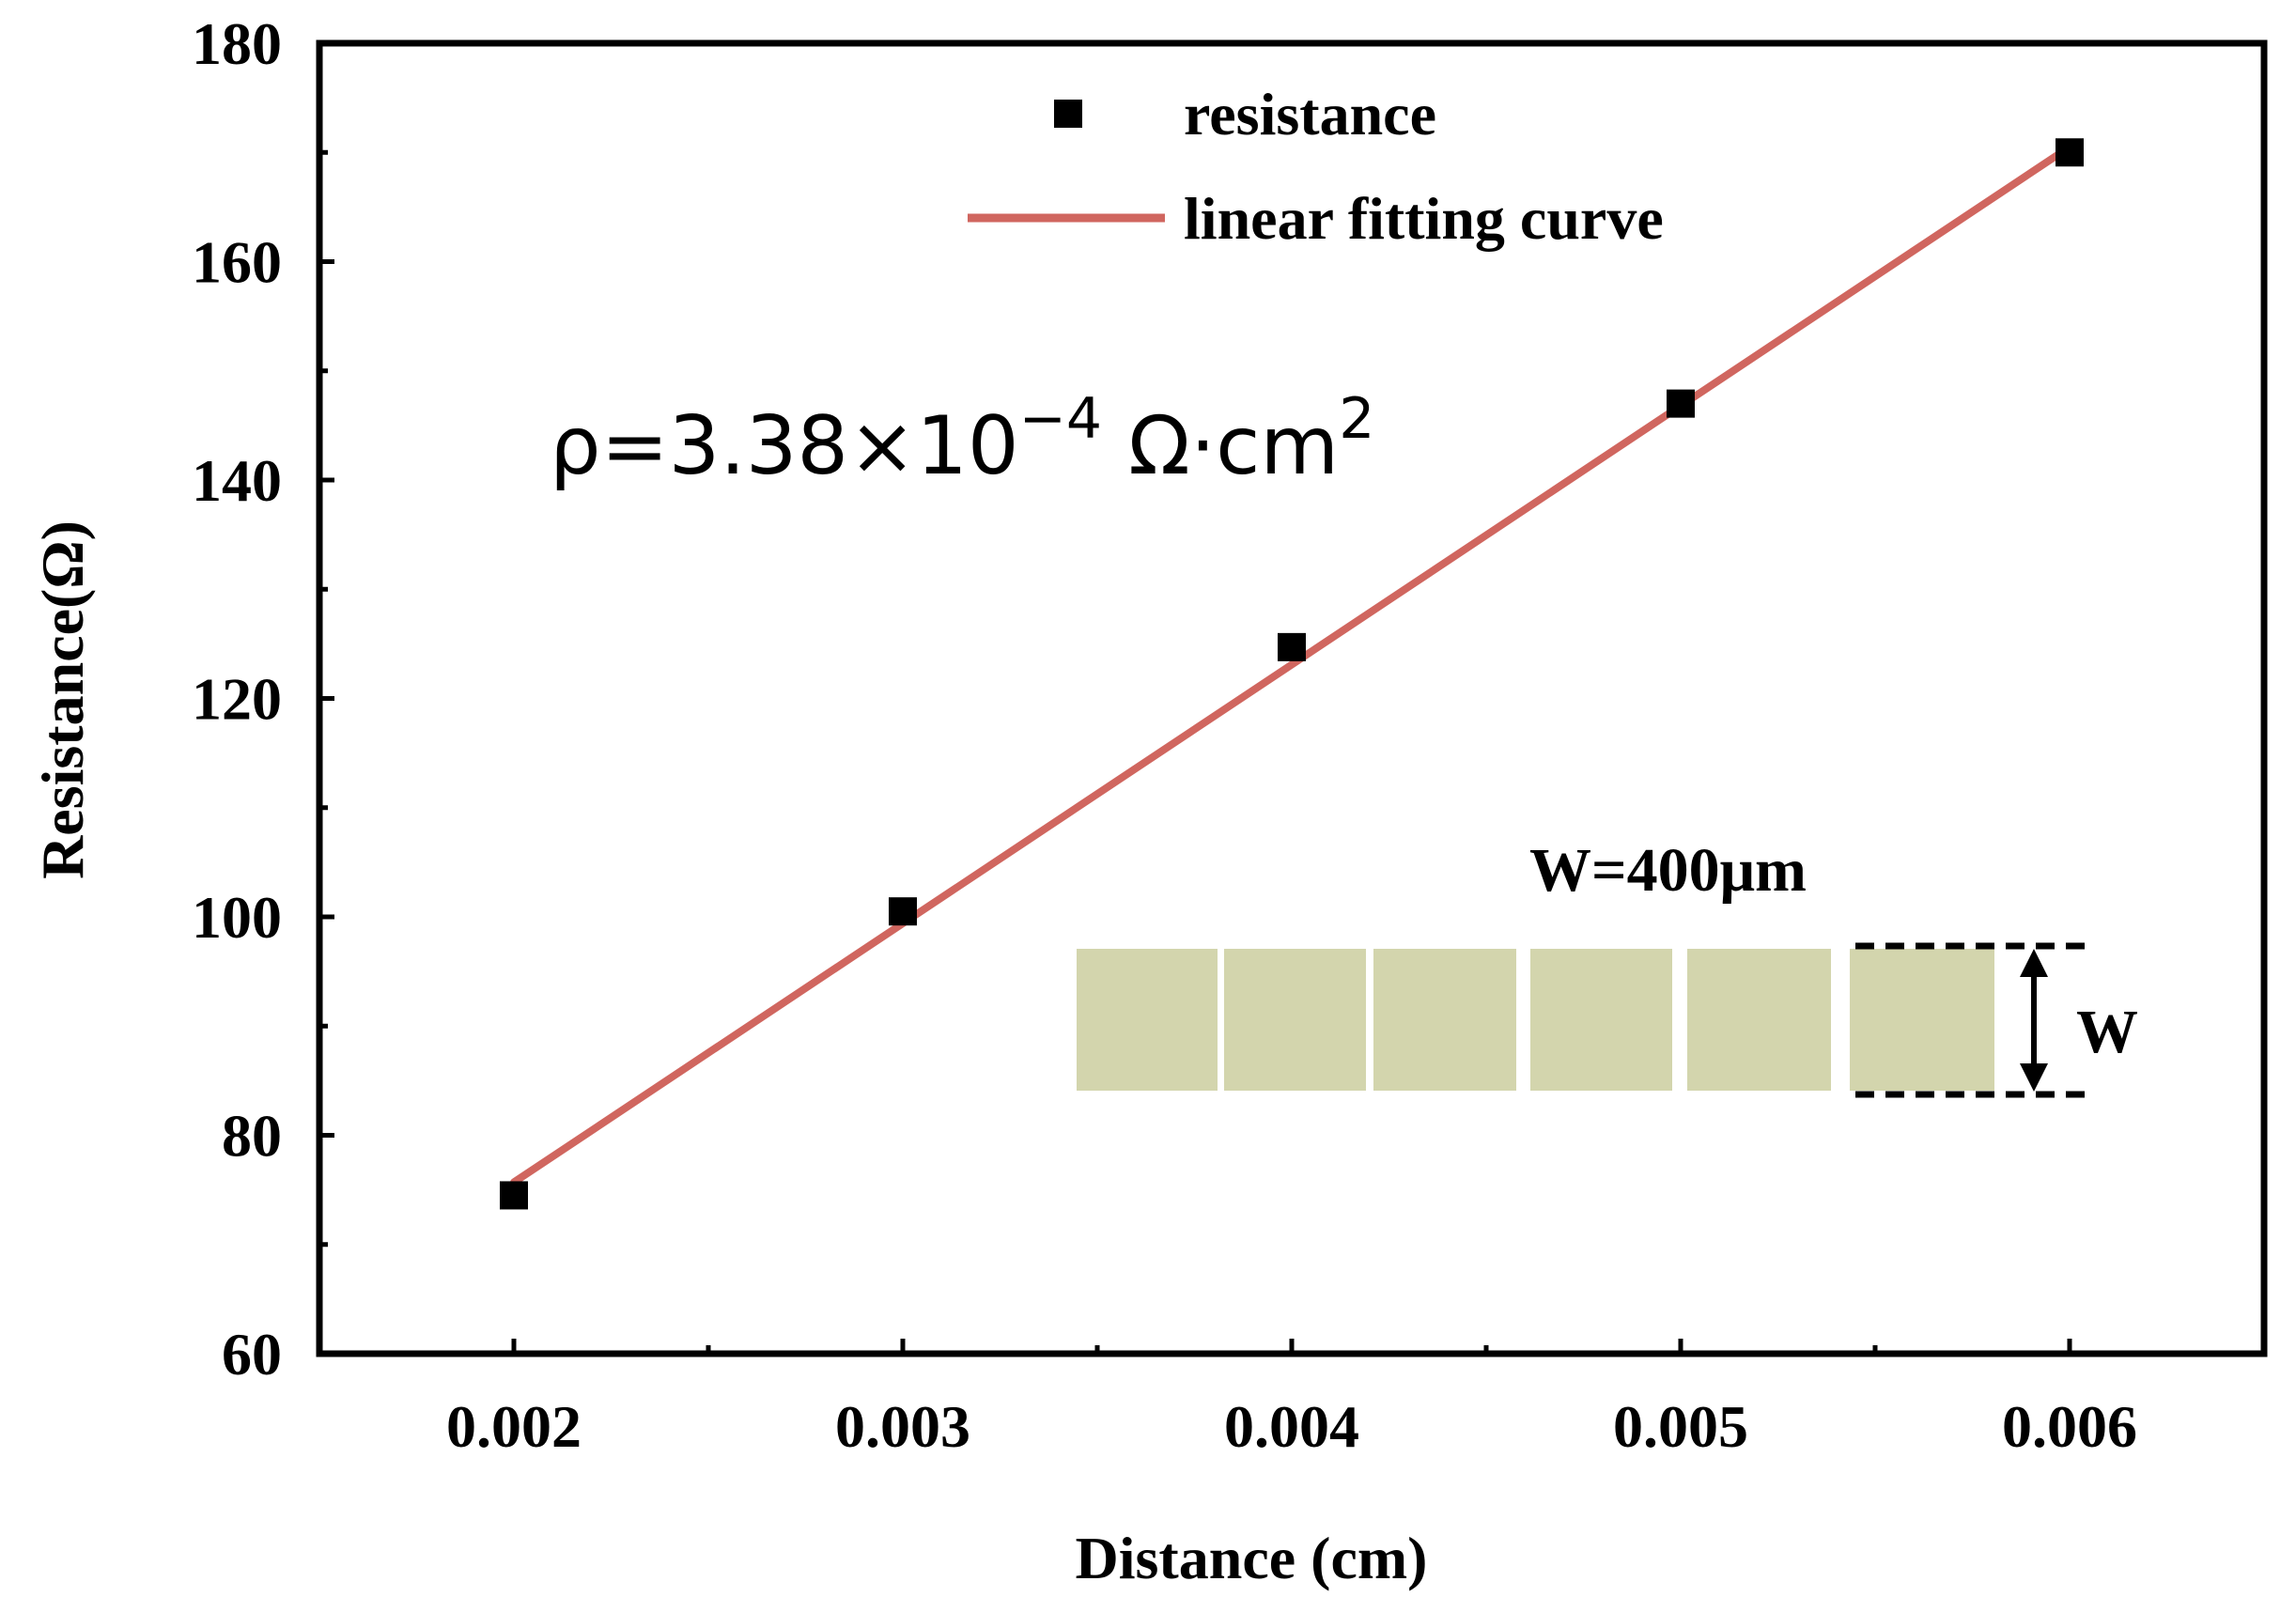 This screenshot has height=1597, width=2296. Describe the element at coordinates (252, 1355) in the screenshot. I see `y-tick-label: 60` at that location.